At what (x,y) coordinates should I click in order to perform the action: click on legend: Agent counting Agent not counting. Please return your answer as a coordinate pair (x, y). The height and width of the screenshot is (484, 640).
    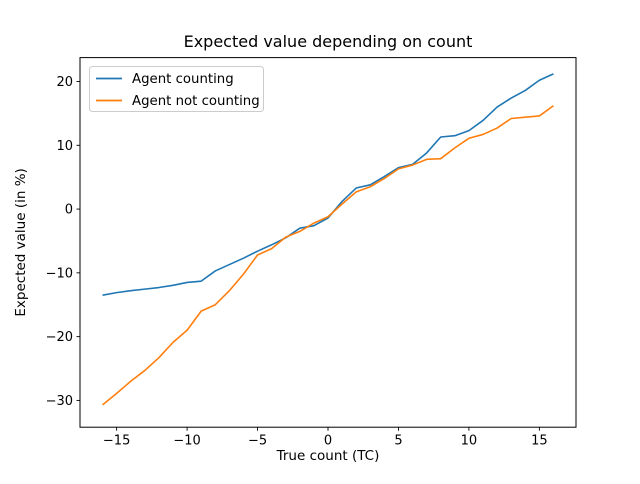
    Looking at the image, I should click on (176, 89).